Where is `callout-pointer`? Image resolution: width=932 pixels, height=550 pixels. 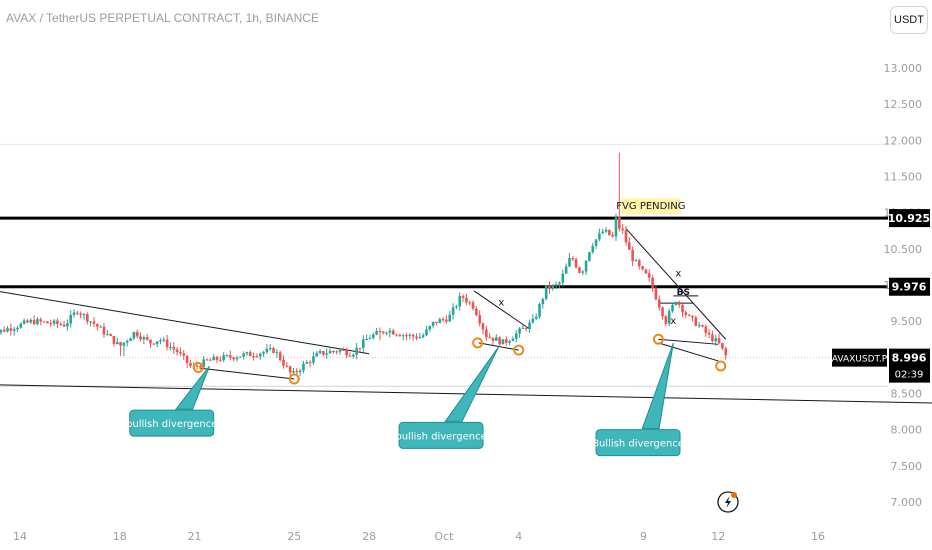
callout-pointer is located at coordinates (657, 386).